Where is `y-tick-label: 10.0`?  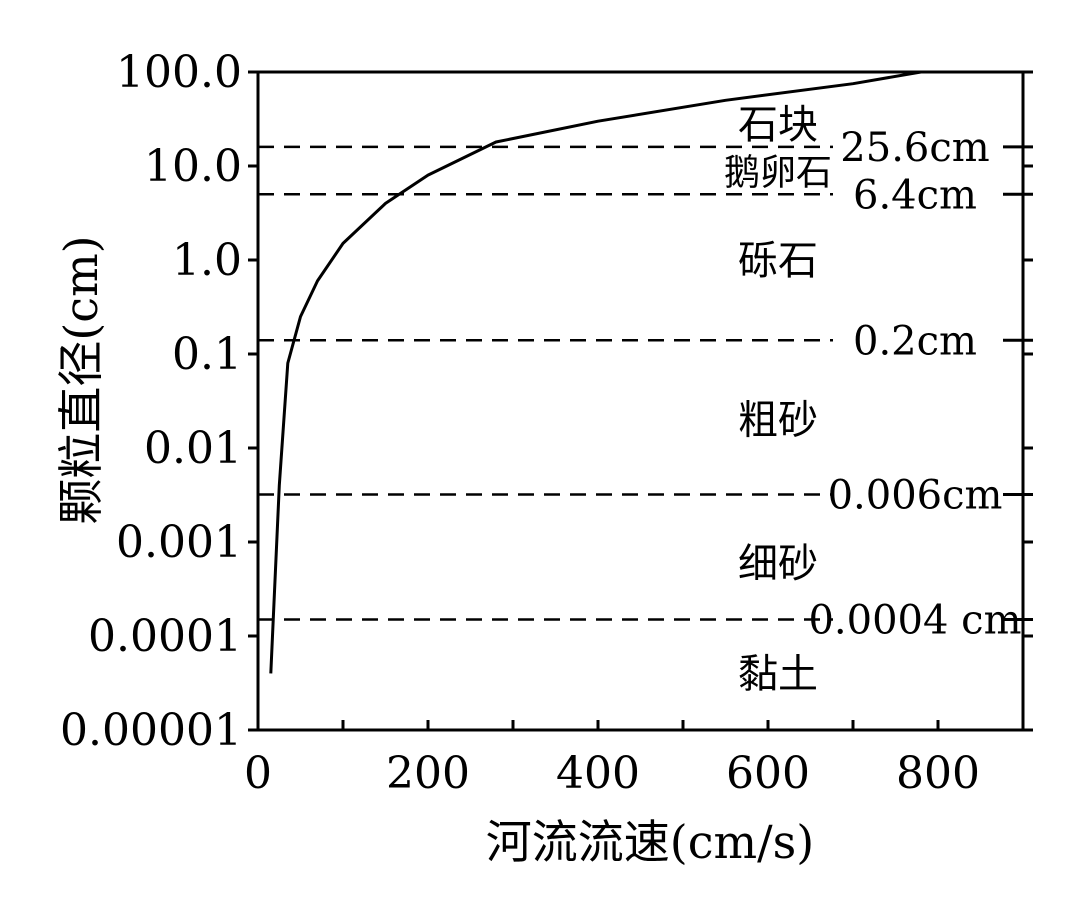
y-tick-label: 10.0 is located at coordinates (193, 166).